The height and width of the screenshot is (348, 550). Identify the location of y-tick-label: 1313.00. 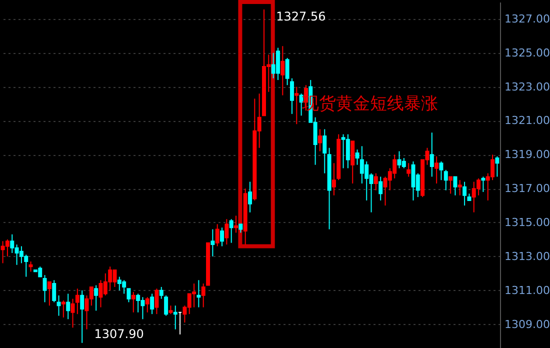
(527, 256).